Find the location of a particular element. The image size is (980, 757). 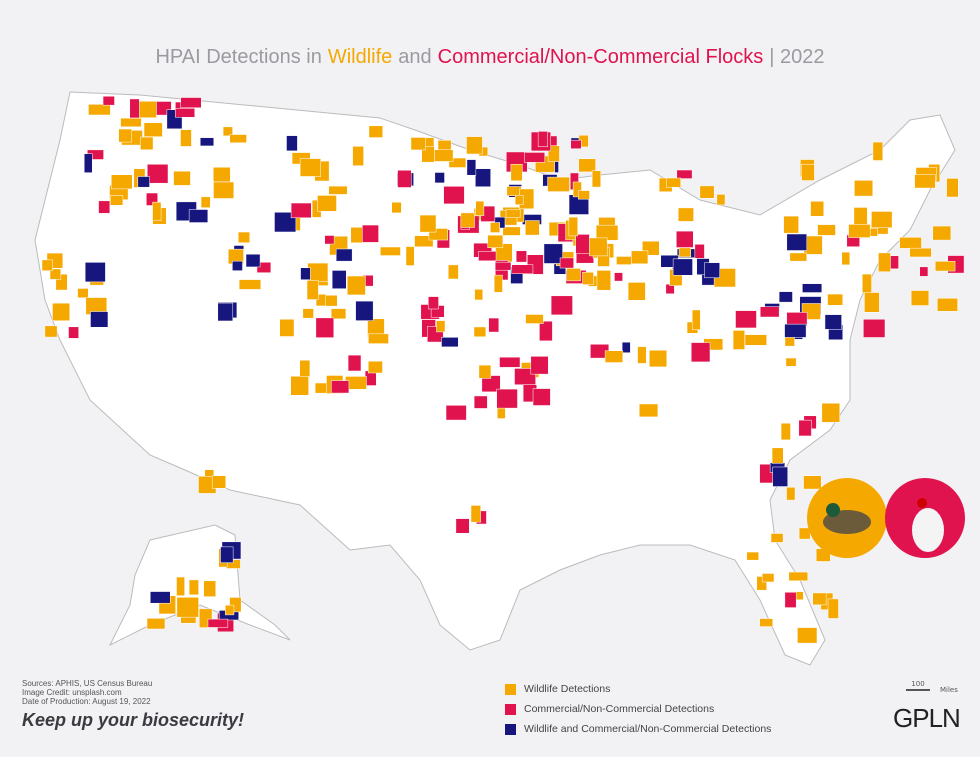

date: Date of Production: August 19, 2022 is located at coordinates (86, 701).